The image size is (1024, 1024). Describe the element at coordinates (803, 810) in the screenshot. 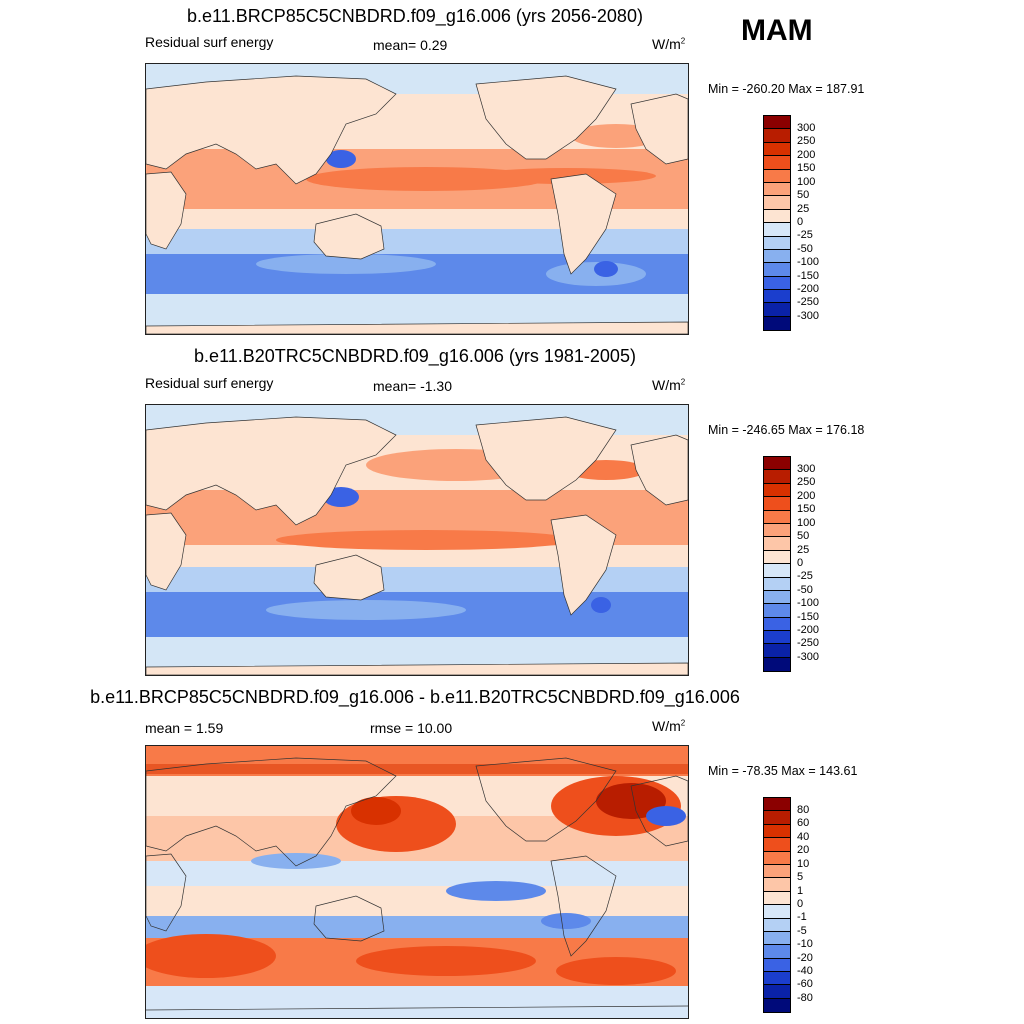

I see `colorbar-label: 80` at that location.